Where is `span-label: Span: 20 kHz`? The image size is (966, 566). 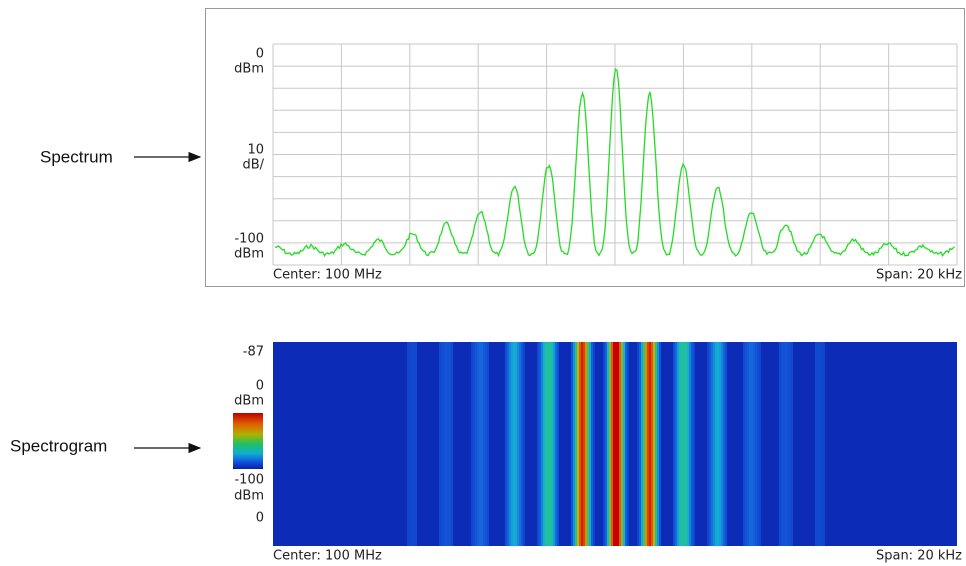
span-label: Span: 20 kHz is located at coordinates (919, 275).